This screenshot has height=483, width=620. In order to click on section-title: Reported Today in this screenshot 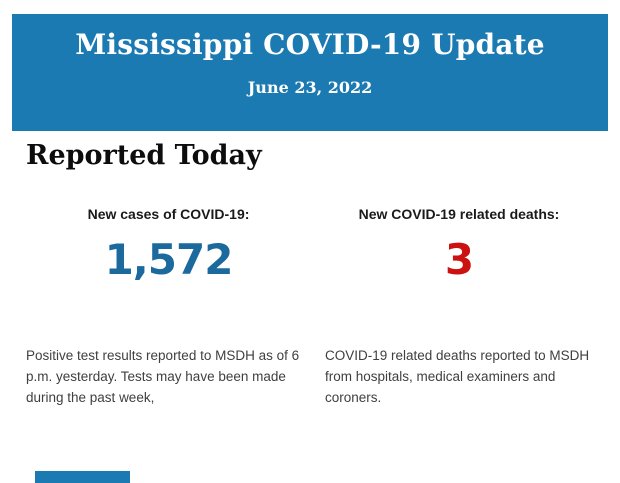, I will do `click(144, 155)`.